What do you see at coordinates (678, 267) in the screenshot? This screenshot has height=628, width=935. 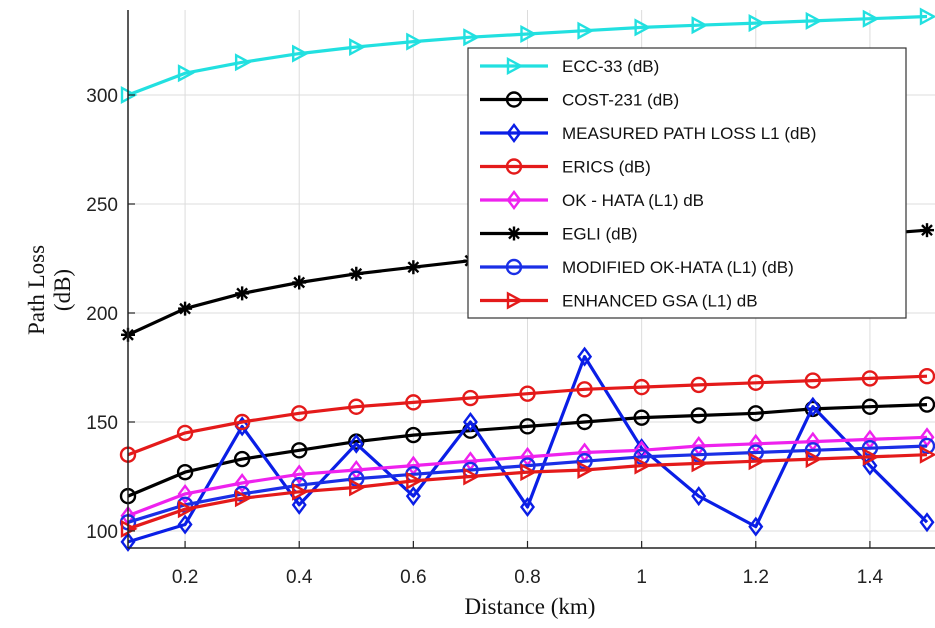 I see `legend-label: MODIFIED OK-HATA (L1) (dB)` at bounding box center [678, 267].